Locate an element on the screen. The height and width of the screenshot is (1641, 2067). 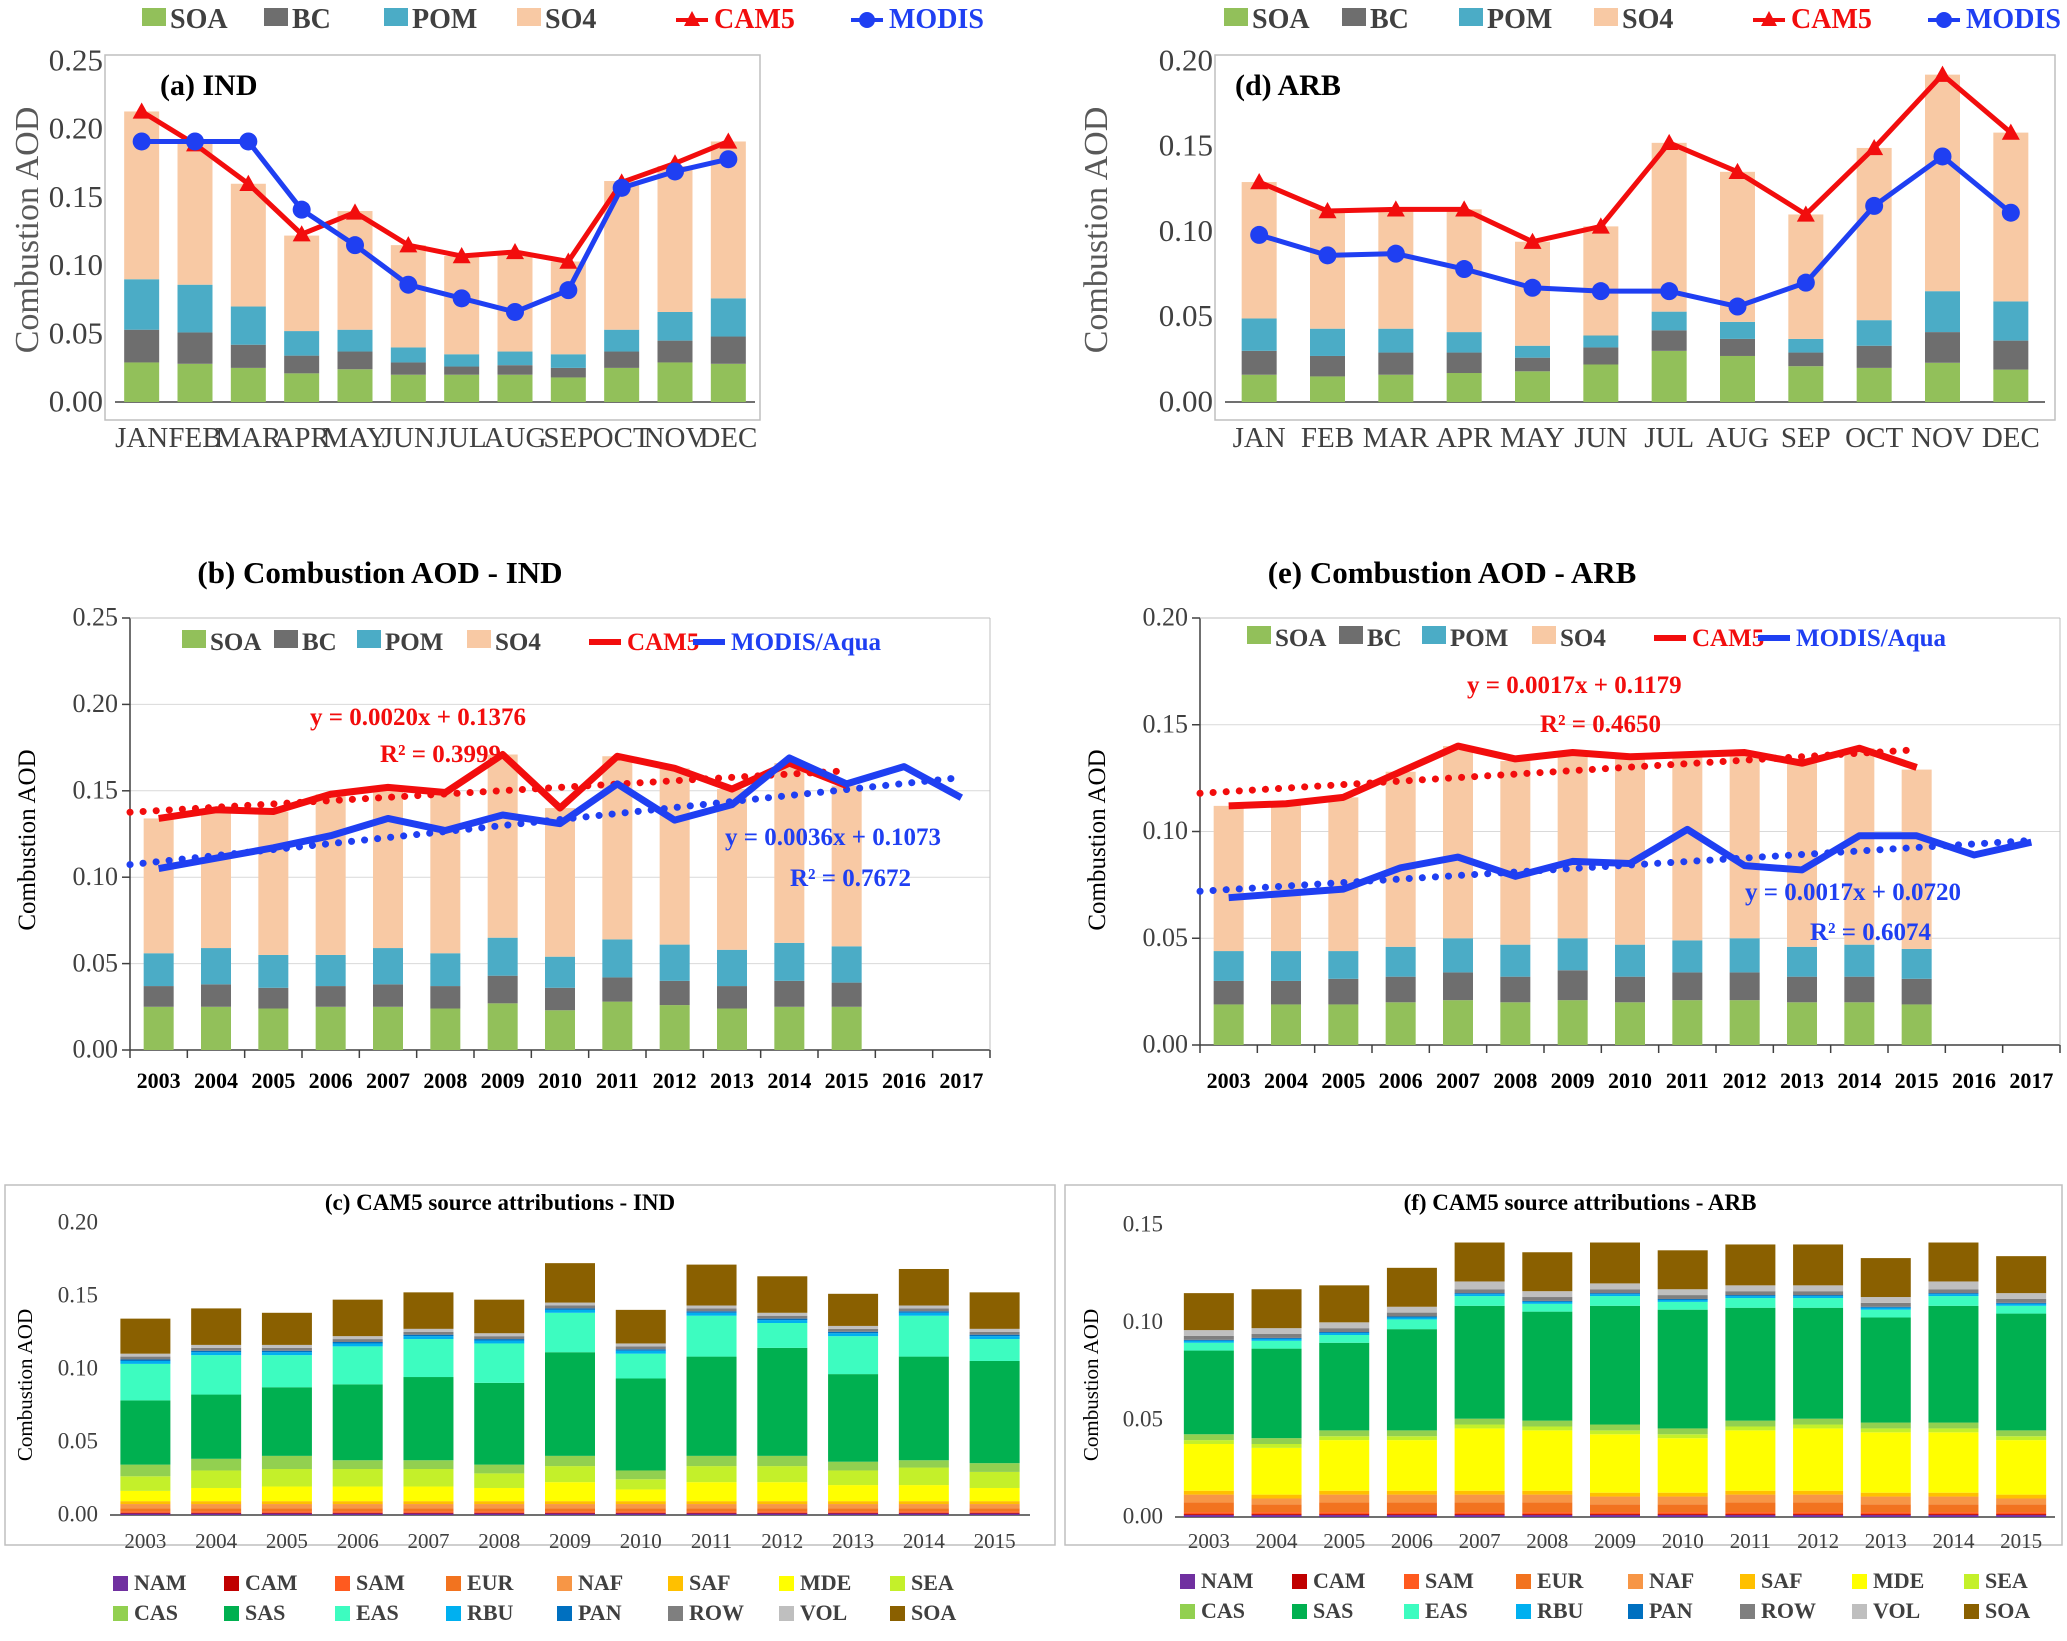
x-tick-label: 2012 is located at coordinates (675, 1080).